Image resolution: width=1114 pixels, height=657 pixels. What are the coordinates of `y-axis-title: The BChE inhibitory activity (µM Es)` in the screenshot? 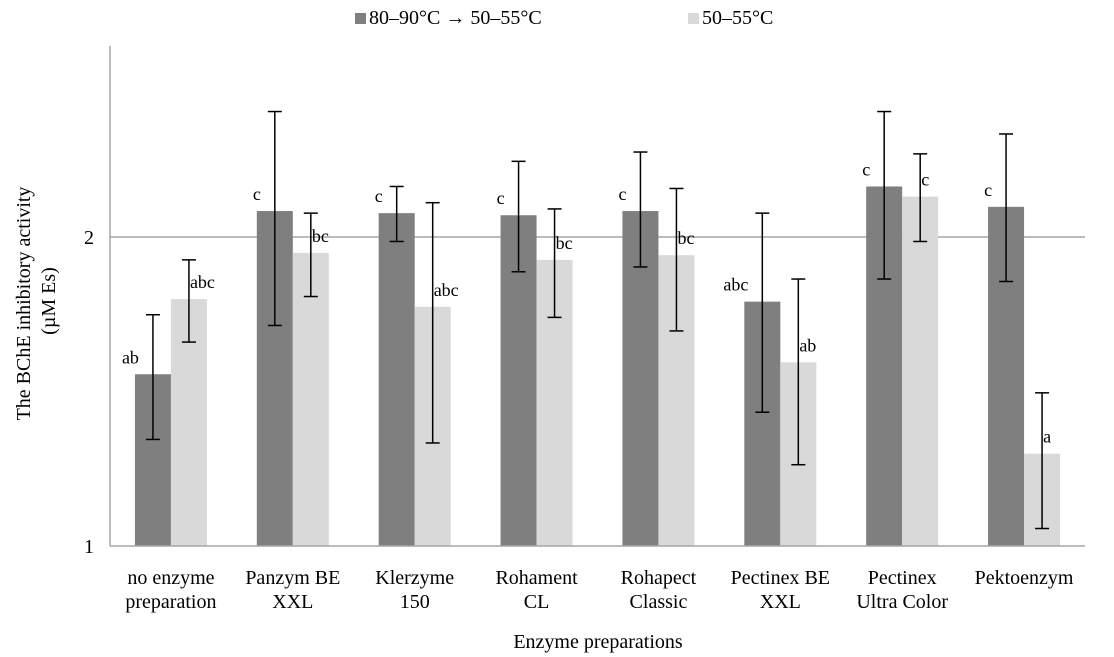 It's located at (36, 301).